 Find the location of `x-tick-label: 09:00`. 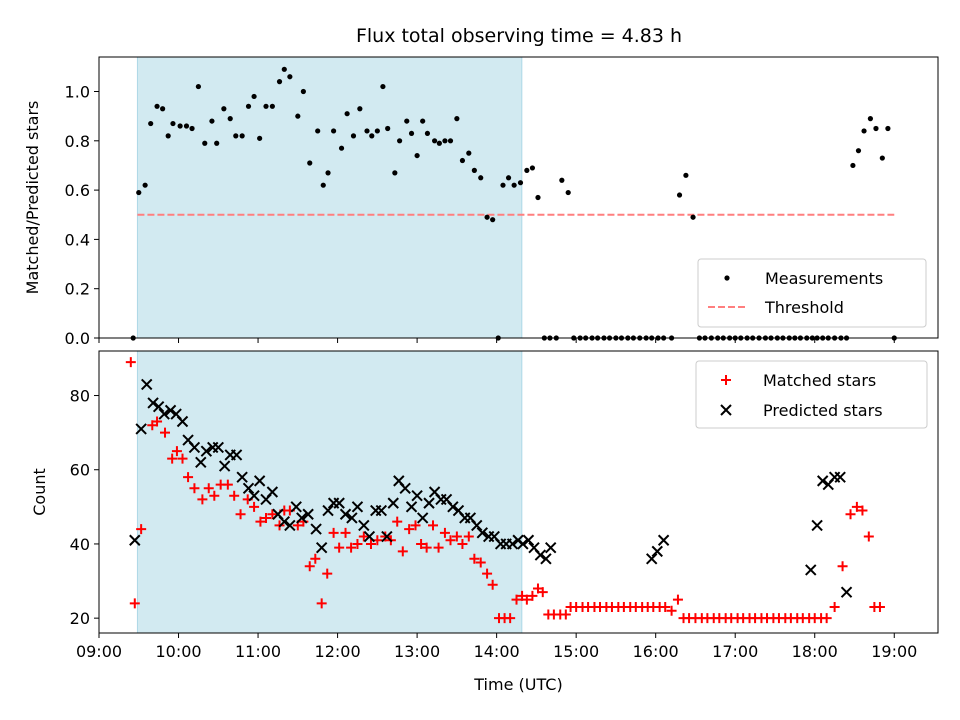

x-tick-label: 09:00 is located at coordinates (99, 651).